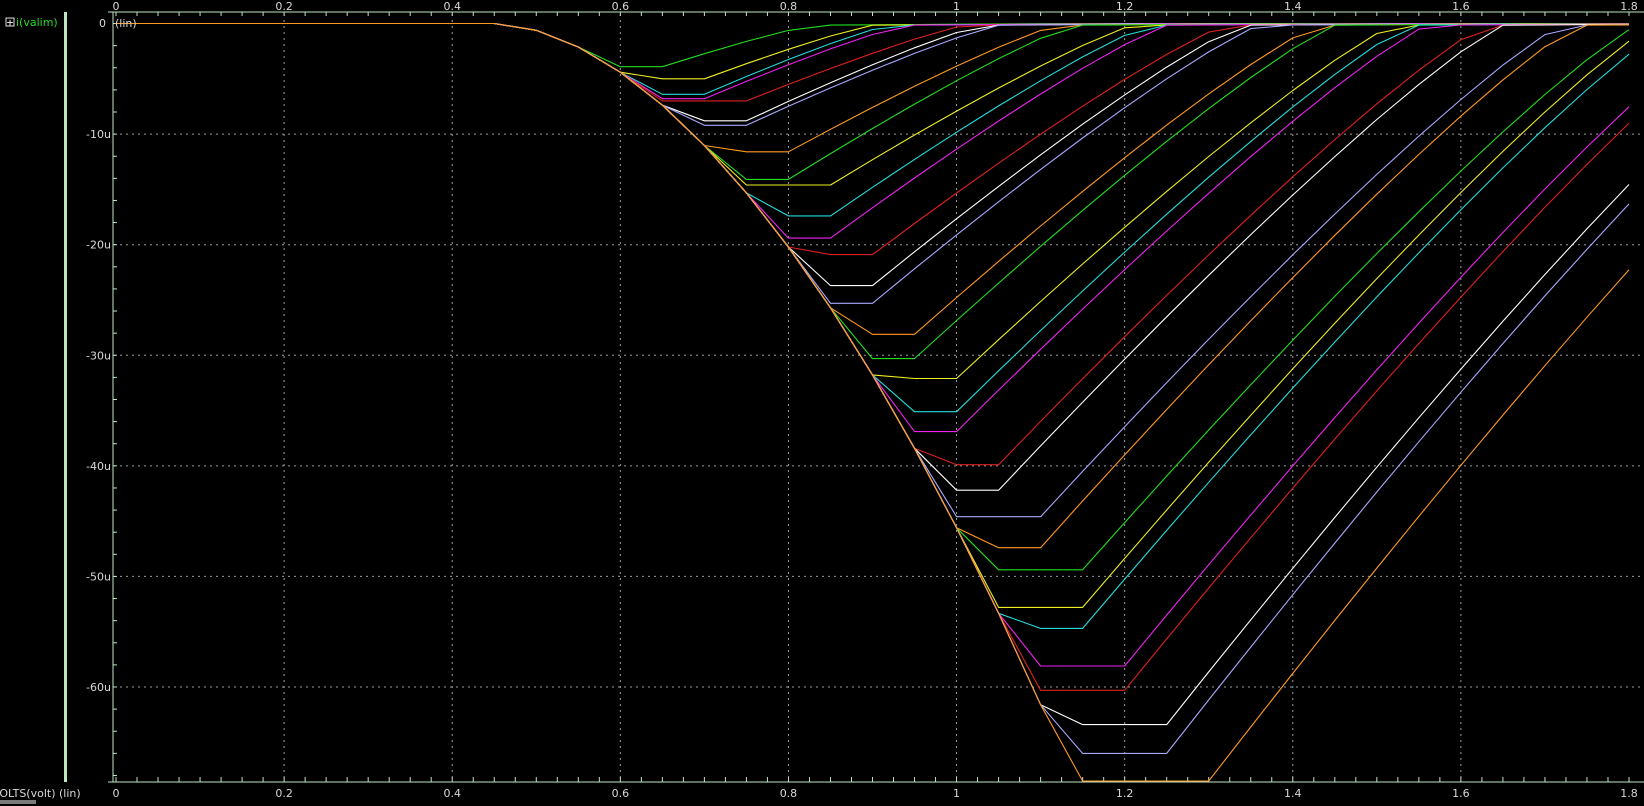 The width and height of the screenshot is (1644, 806). I want to click on x-tick-label-top: 0.6, so click(621, 6).